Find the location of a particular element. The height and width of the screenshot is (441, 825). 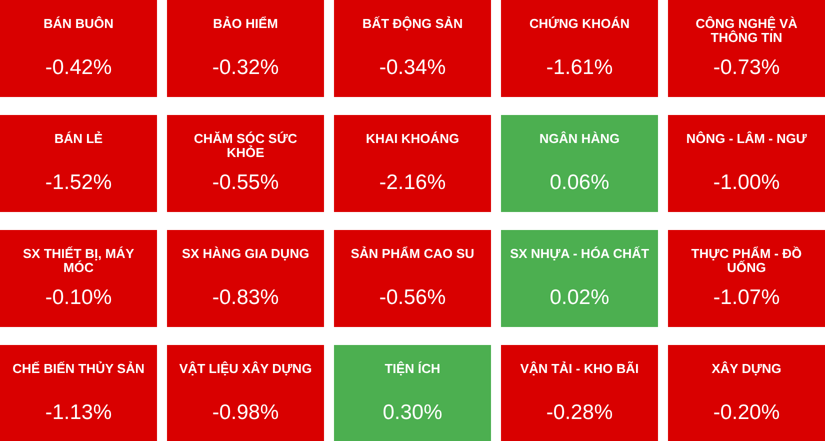

data-label: -0.28% is located at coordinates (579, 412).